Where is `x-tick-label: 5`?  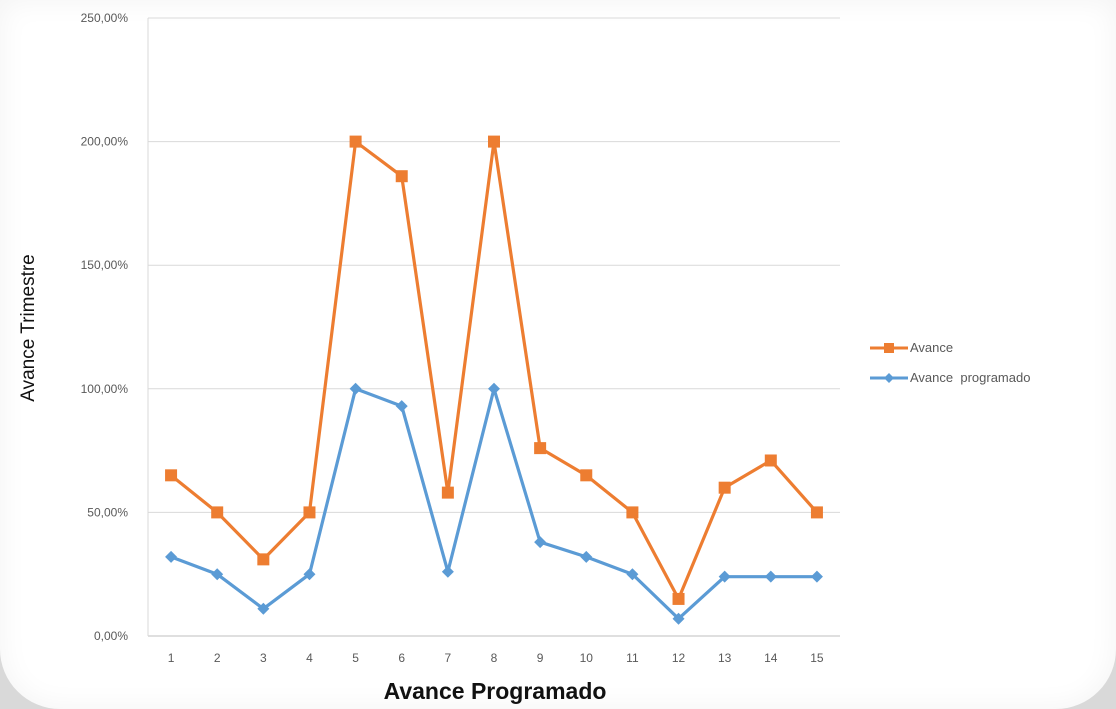 x-tick-label: 5 is located at coordinates (355, 658).